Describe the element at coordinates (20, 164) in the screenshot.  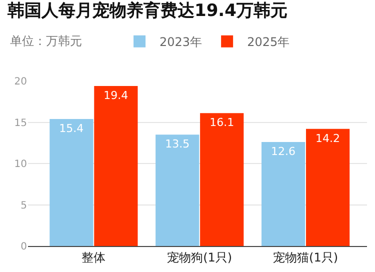
I see `y-tick-label: 10` at that location.